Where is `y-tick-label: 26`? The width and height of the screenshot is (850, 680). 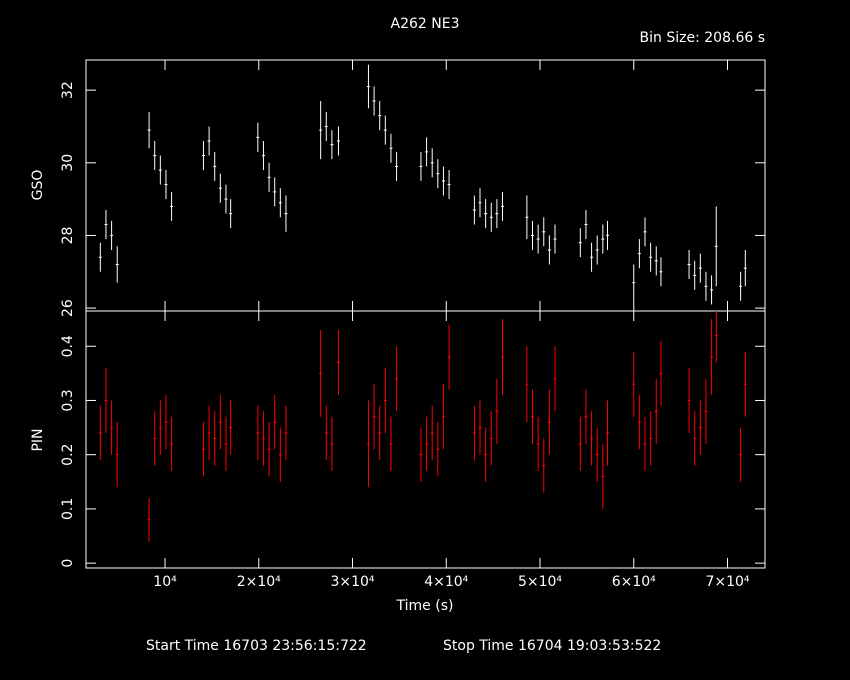 y-tick-label: 26 is located at coordinates (68, 308).